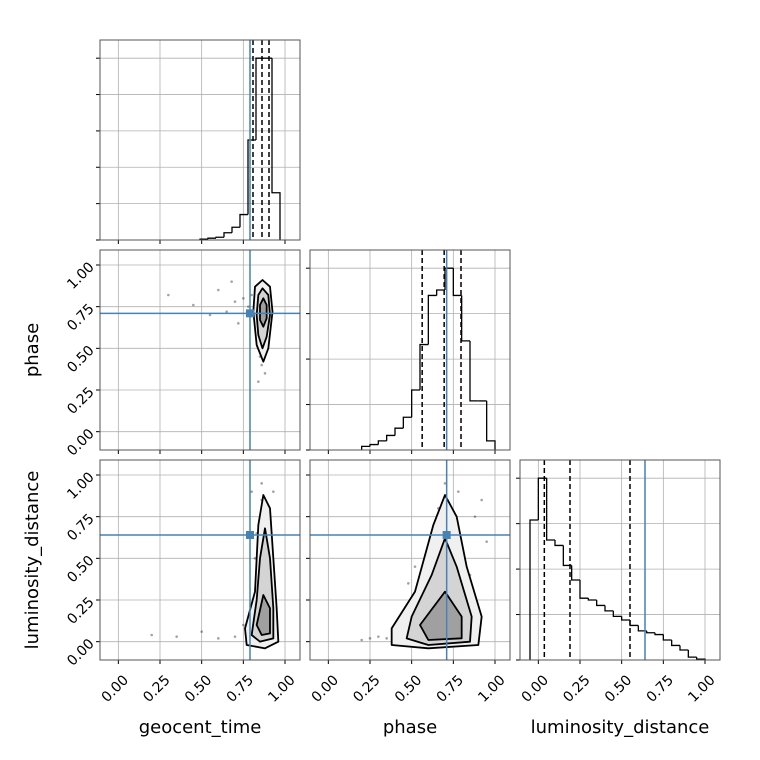 The image size is (760, 760). I want to click on y-axis-label: luminosity_distance, so click(32, 560).